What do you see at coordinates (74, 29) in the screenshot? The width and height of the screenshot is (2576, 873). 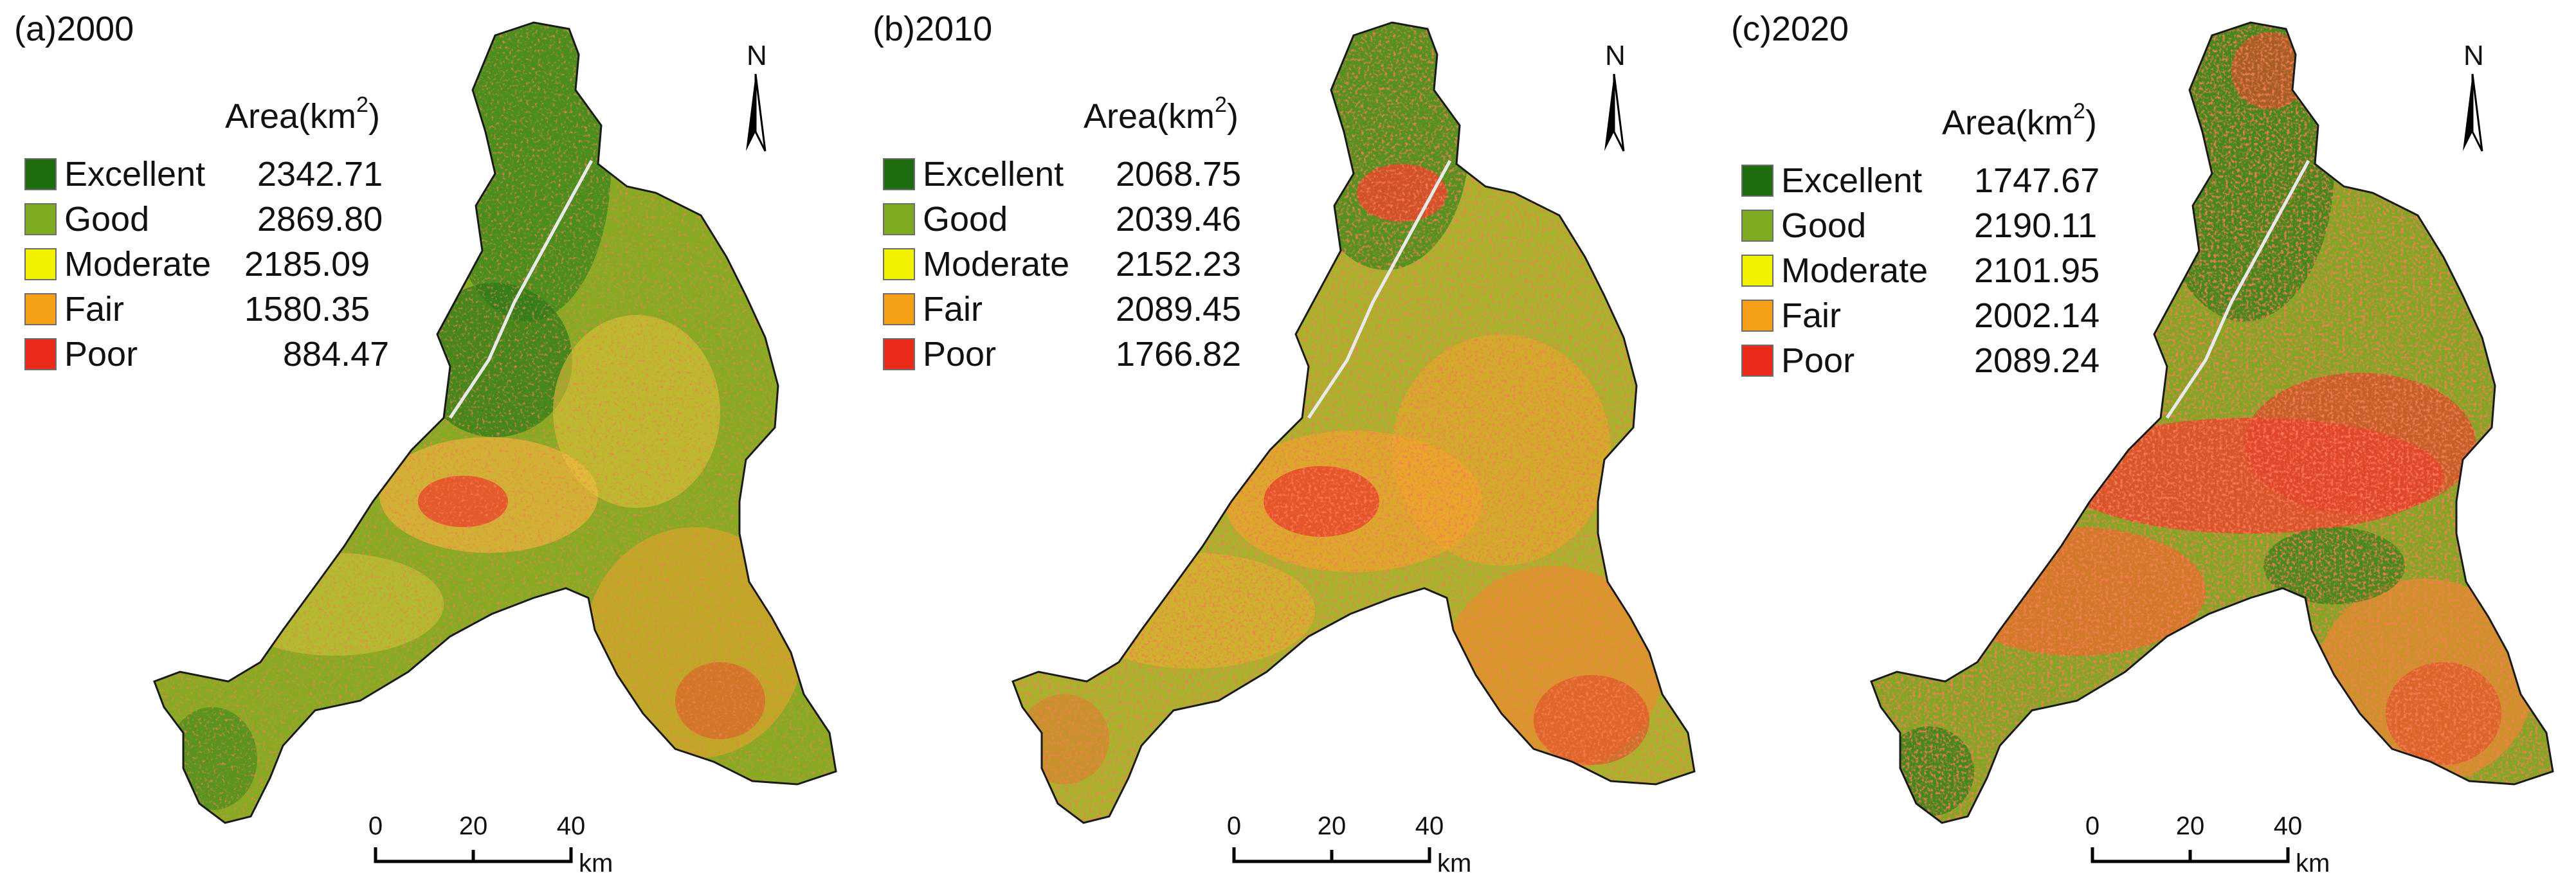 I see `panel-title: (a)2000` at bounding box center [74, 29].